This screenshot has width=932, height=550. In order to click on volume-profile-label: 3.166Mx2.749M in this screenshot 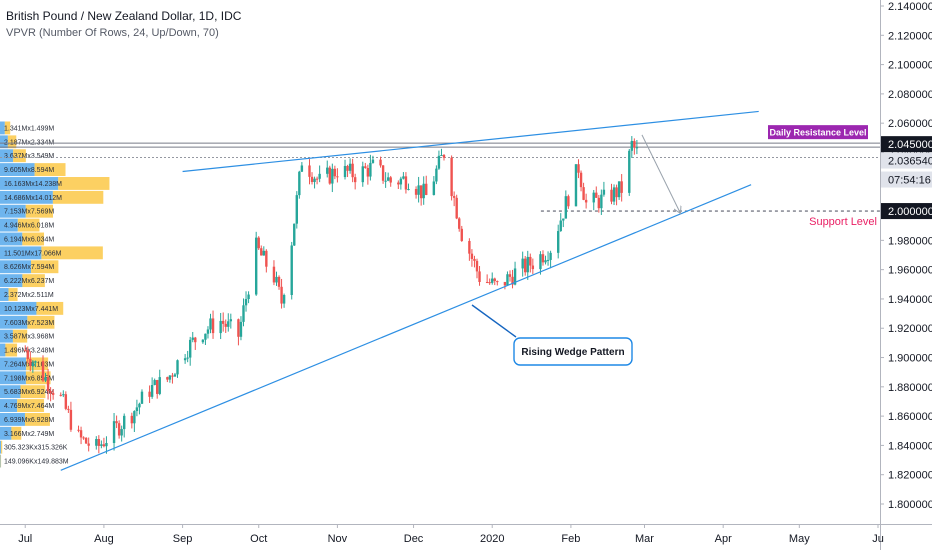, I will do `click(29, 434)`.